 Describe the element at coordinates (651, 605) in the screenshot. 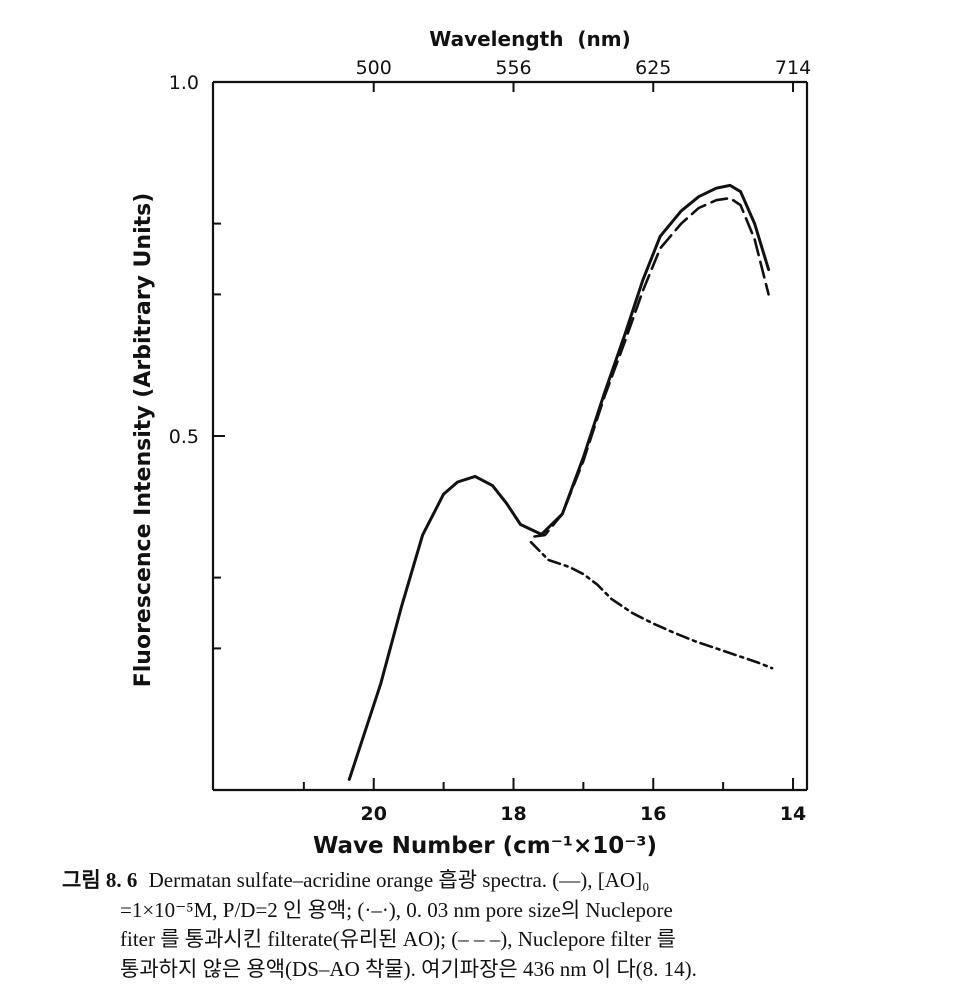

I see `series-line-dashdot` at that location.